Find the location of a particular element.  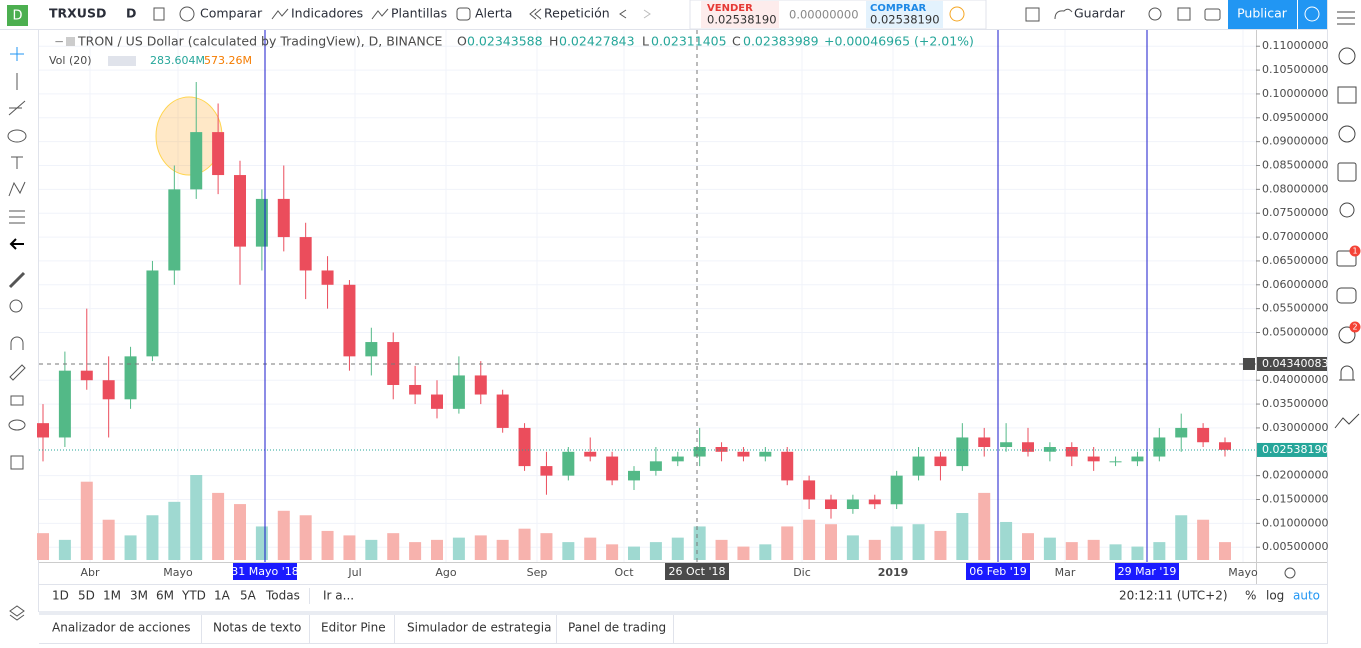

symbol: TRXUSD is located at coordinates (77, 13).